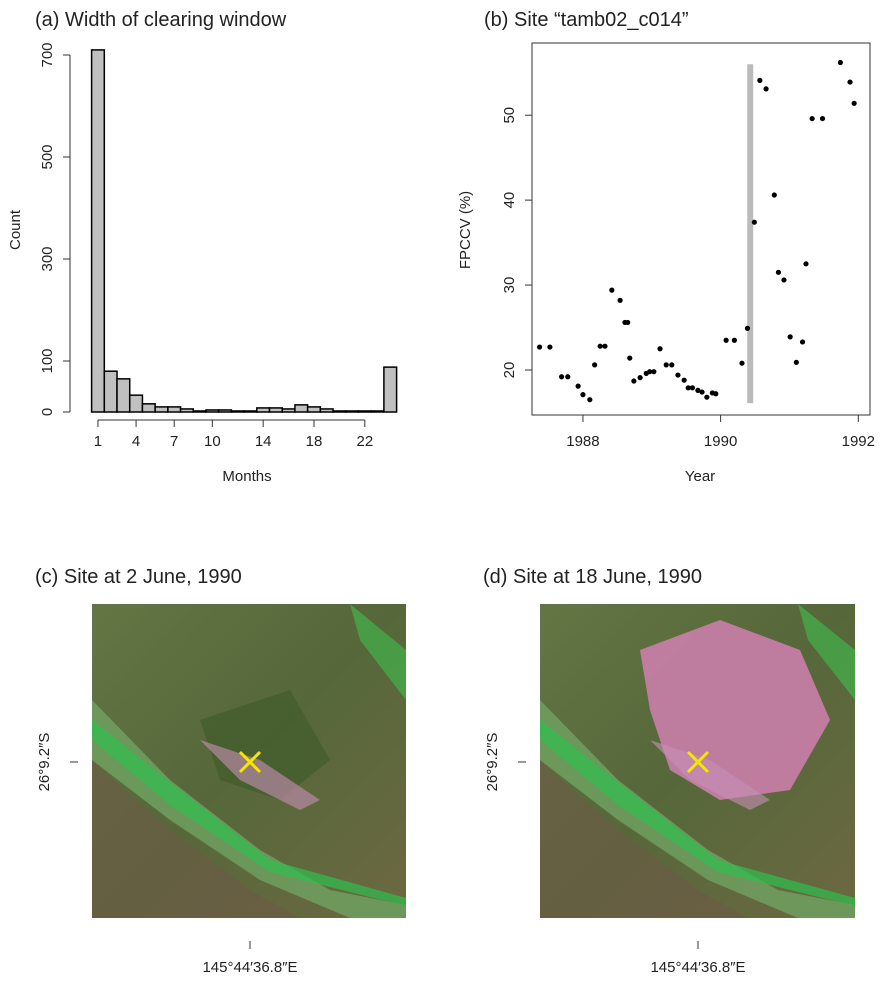 This screenshot has width=886, height=987. What do you see at coordinates (509, 115) in the screenshot?
I see `y-tick-label: 50` at bounding box center [509, 115].